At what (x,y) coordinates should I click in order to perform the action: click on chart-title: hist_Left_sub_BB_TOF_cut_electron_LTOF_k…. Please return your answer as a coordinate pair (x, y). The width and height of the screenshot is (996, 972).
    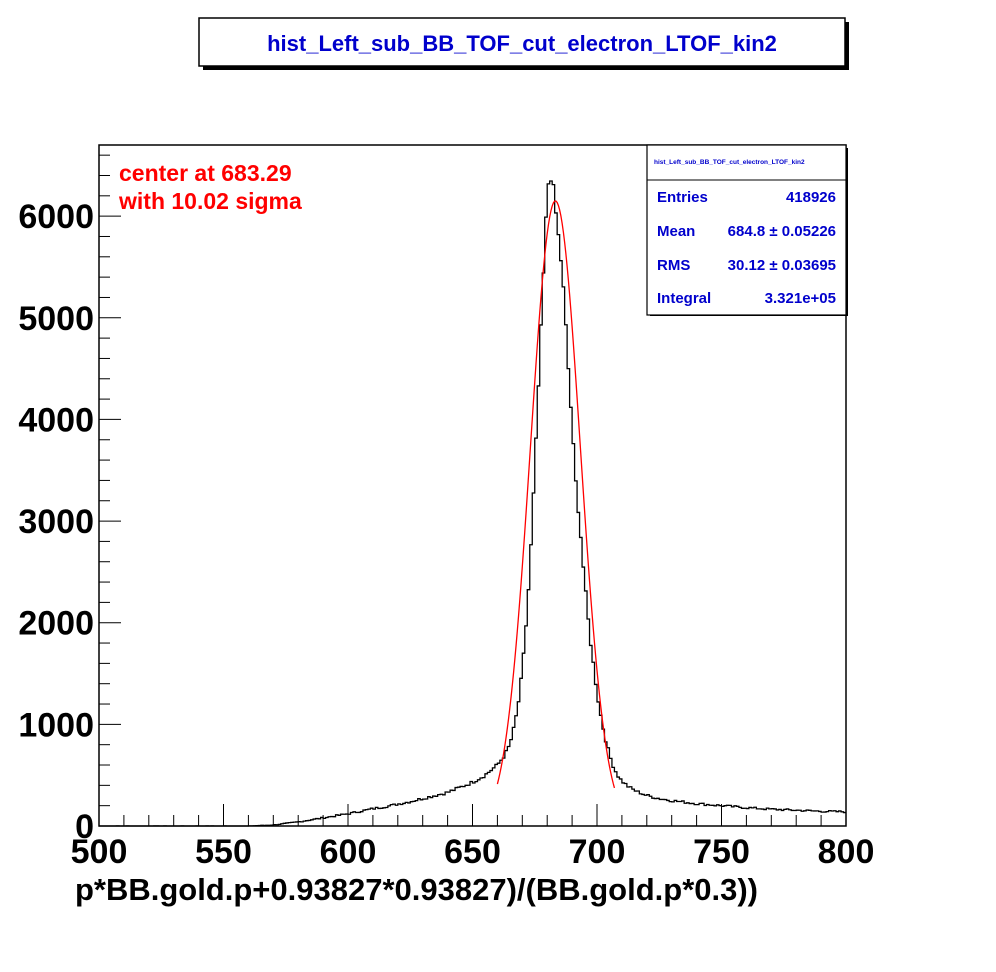
    Looking at the image, I should click on (522, 43).